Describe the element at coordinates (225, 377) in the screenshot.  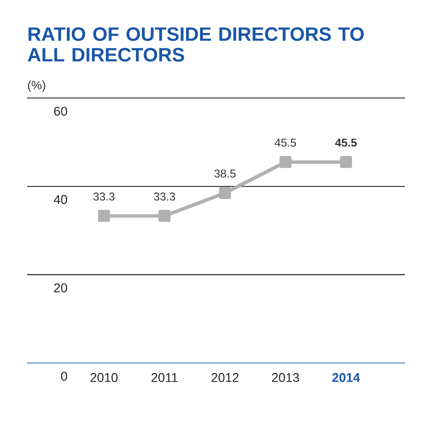
I see `x-tick-label: 2012` at that location.